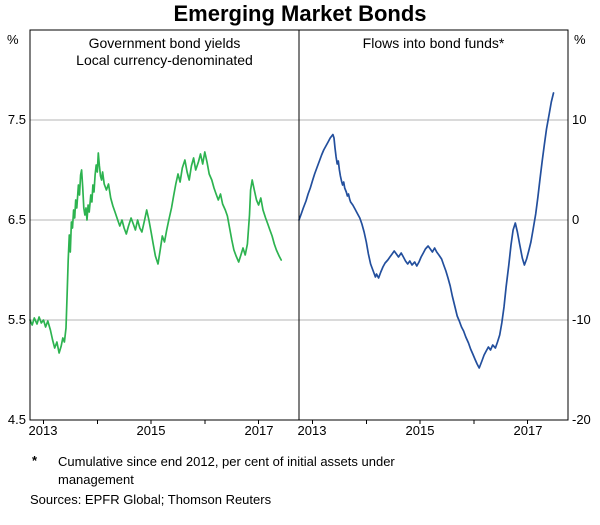 The height and width of the screenshot is (525, 600). I want to click on left-panel-title-line-1: Government bond yields, so click(164, 43).